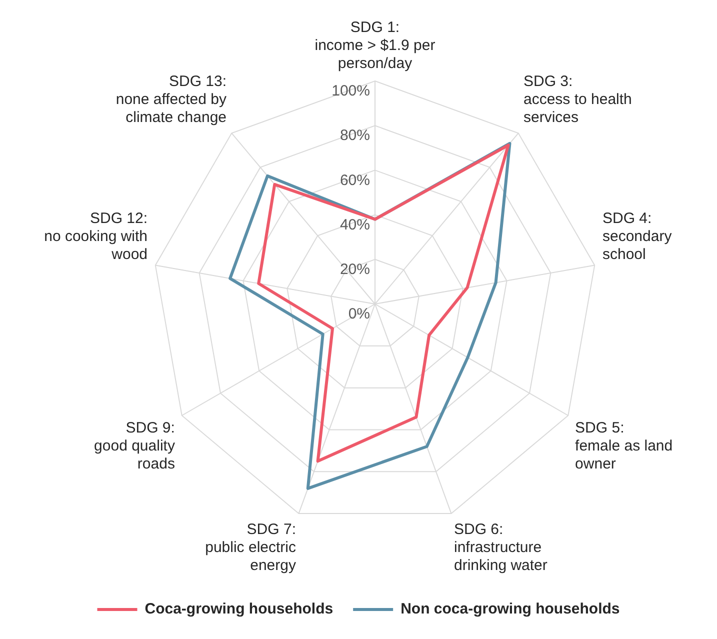  I want to click on spoke-label: SDG 1: income > $1.9 per person/day, so click(375, 45).